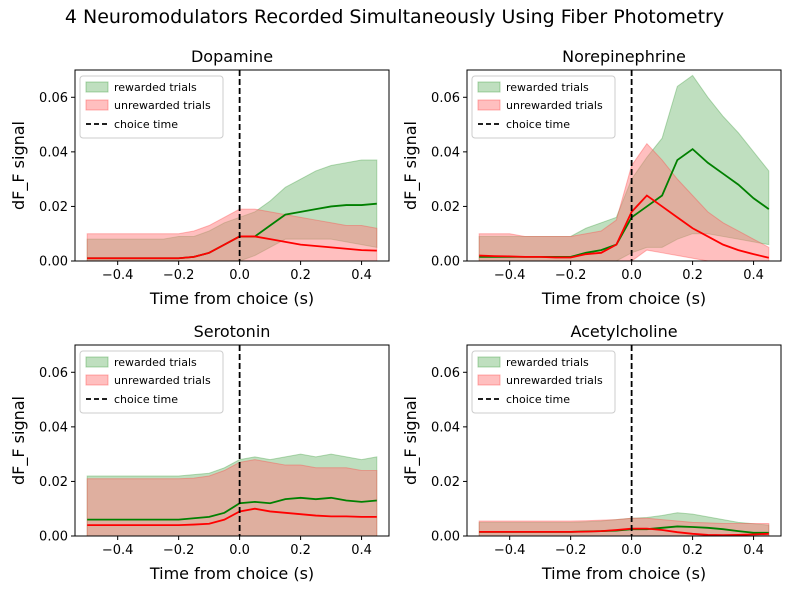  I want to click on rewarded-mean-line, so click(232, 508).